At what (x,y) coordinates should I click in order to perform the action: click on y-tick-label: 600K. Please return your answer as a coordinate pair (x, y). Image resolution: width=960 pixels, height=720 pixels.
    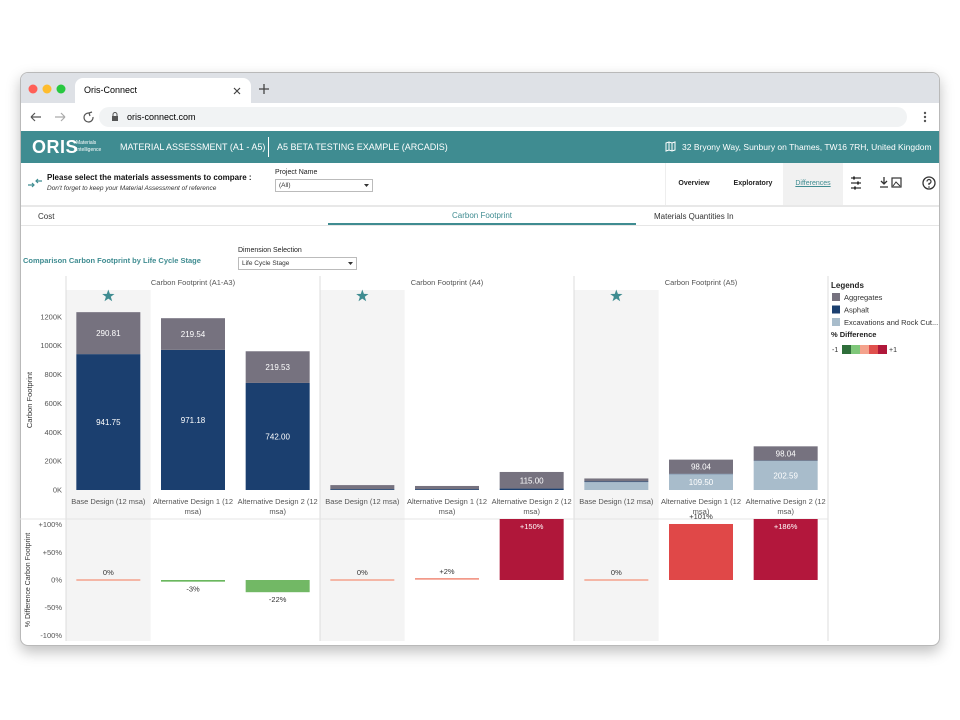
    Looking at the image, I should click on (53, 403).